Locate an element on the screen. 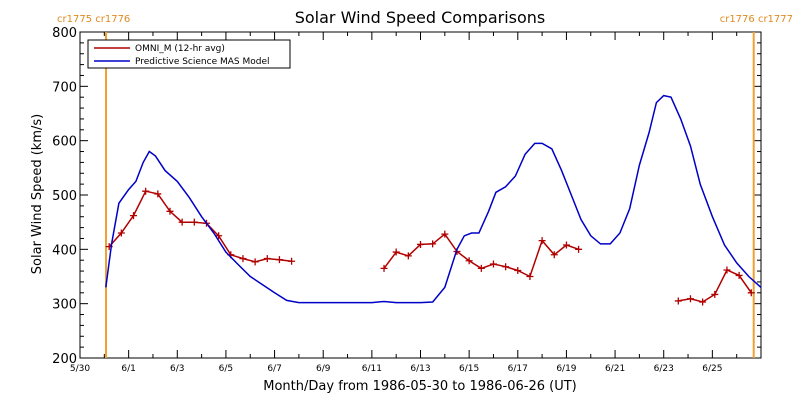 Image resolution: width=800 pixels, height=400 pixels. x-tick-label: 6/9 is located at coordinates (323, 369).